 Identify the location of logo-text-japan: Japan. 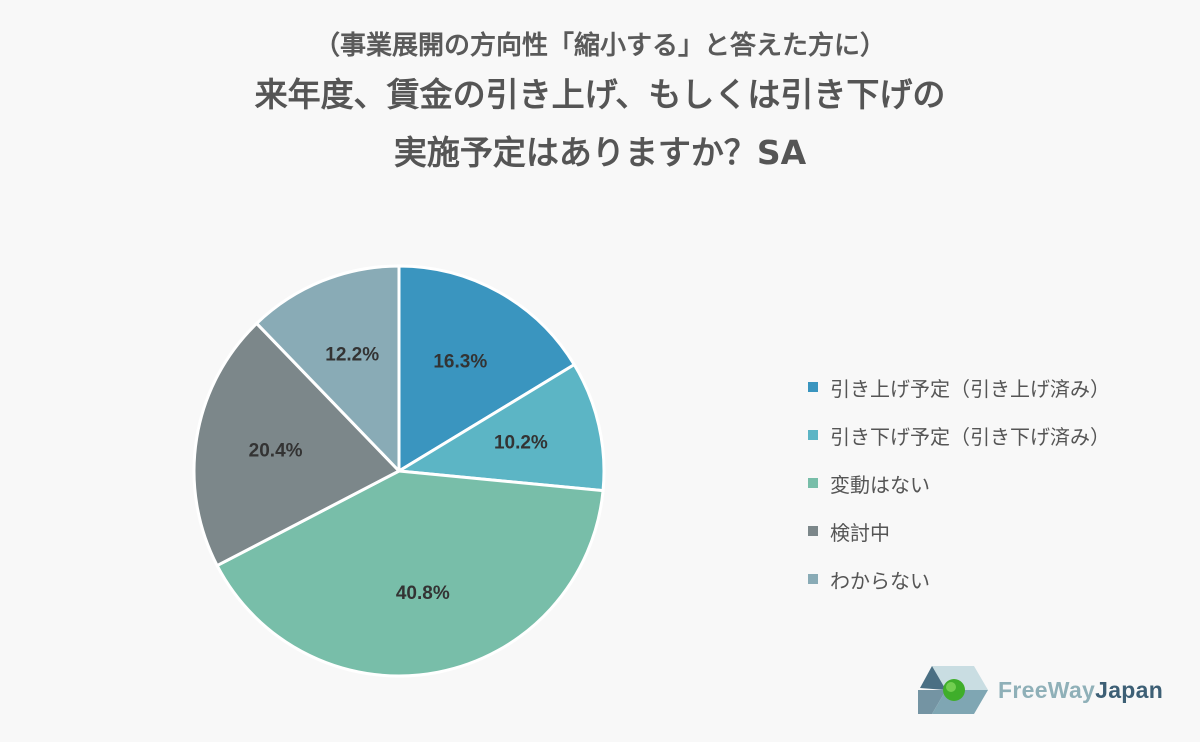
(1129, 689).